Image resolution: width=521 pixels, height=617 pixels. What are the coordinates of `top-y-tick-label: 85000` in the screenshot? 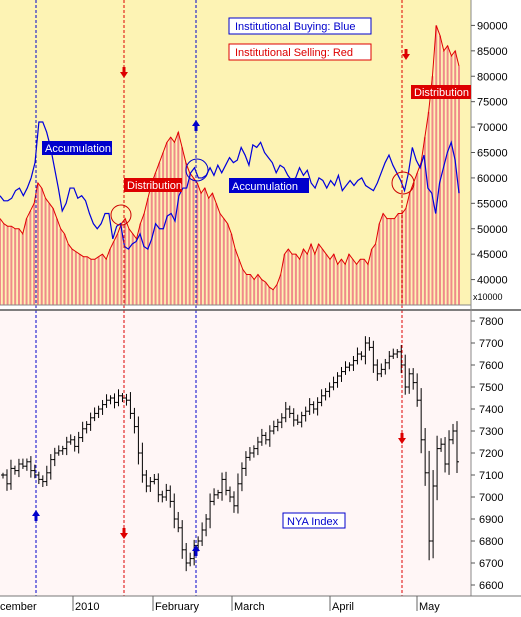 It's located at (492, 52).